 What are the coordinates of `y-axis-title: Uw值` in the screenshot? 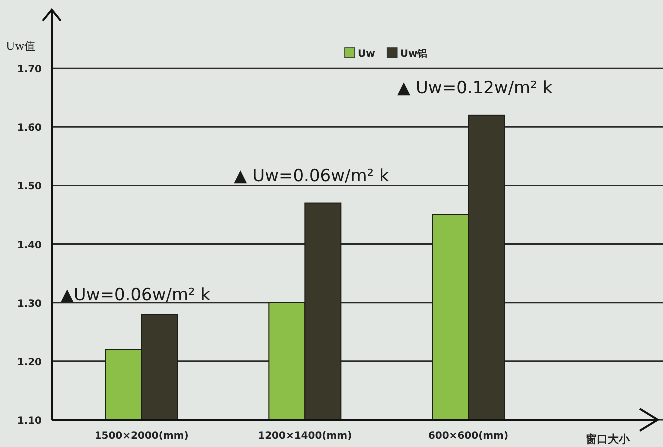 It's located at (21, 46).